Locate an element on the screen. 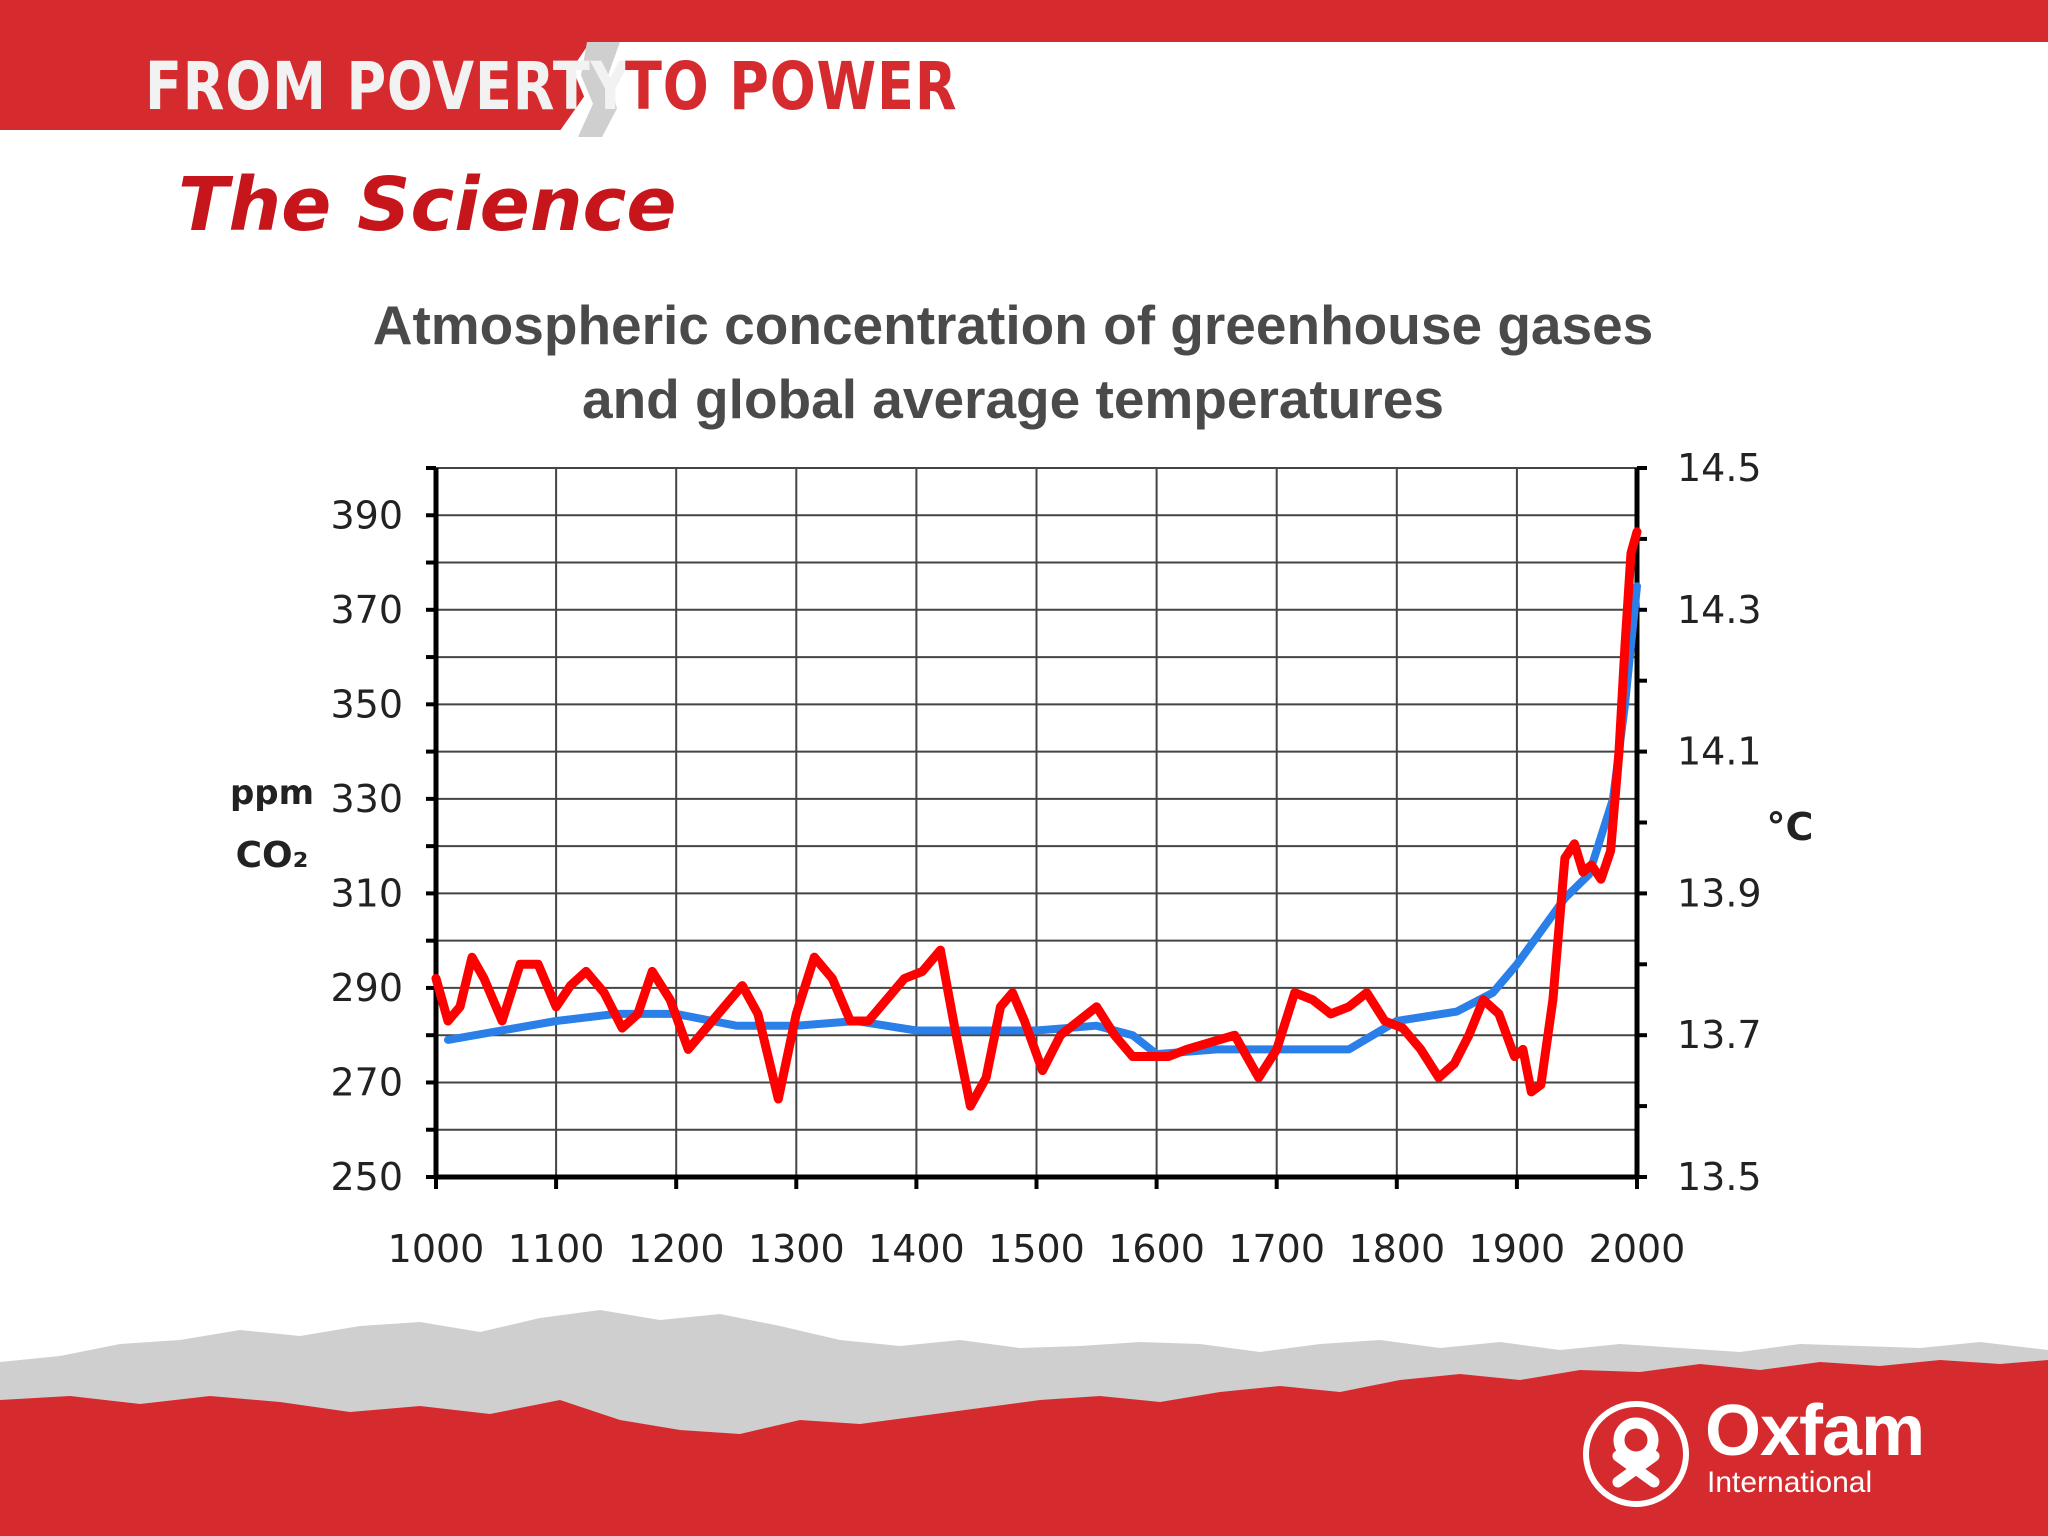 Image resolution: width=2048 pixels, height=1536 pixels. top-banner-band is located at coordinates (1024, 21).